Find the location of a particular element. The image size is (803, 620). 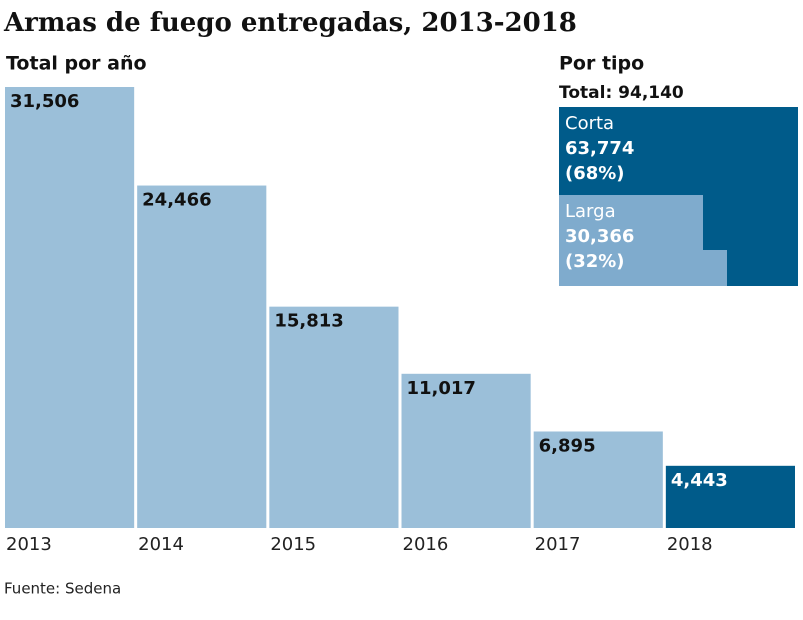

inset-total: Total: 94,140 is located at coordinates (621, 93).